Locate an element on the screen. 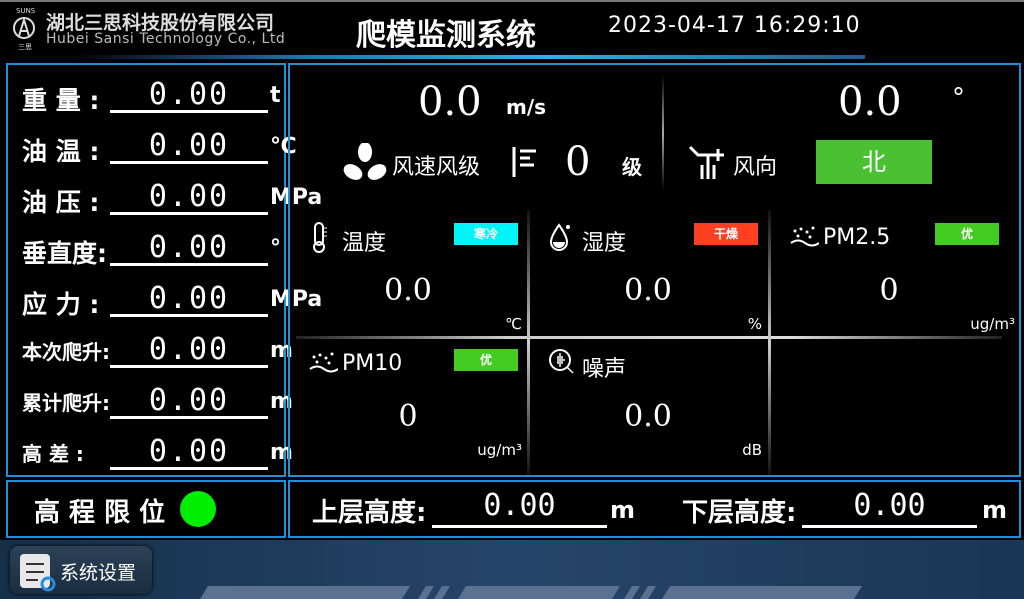 The width and height of the screenshot is (1024, 599). limit-status-indicator is located at coordinates (198, 509).